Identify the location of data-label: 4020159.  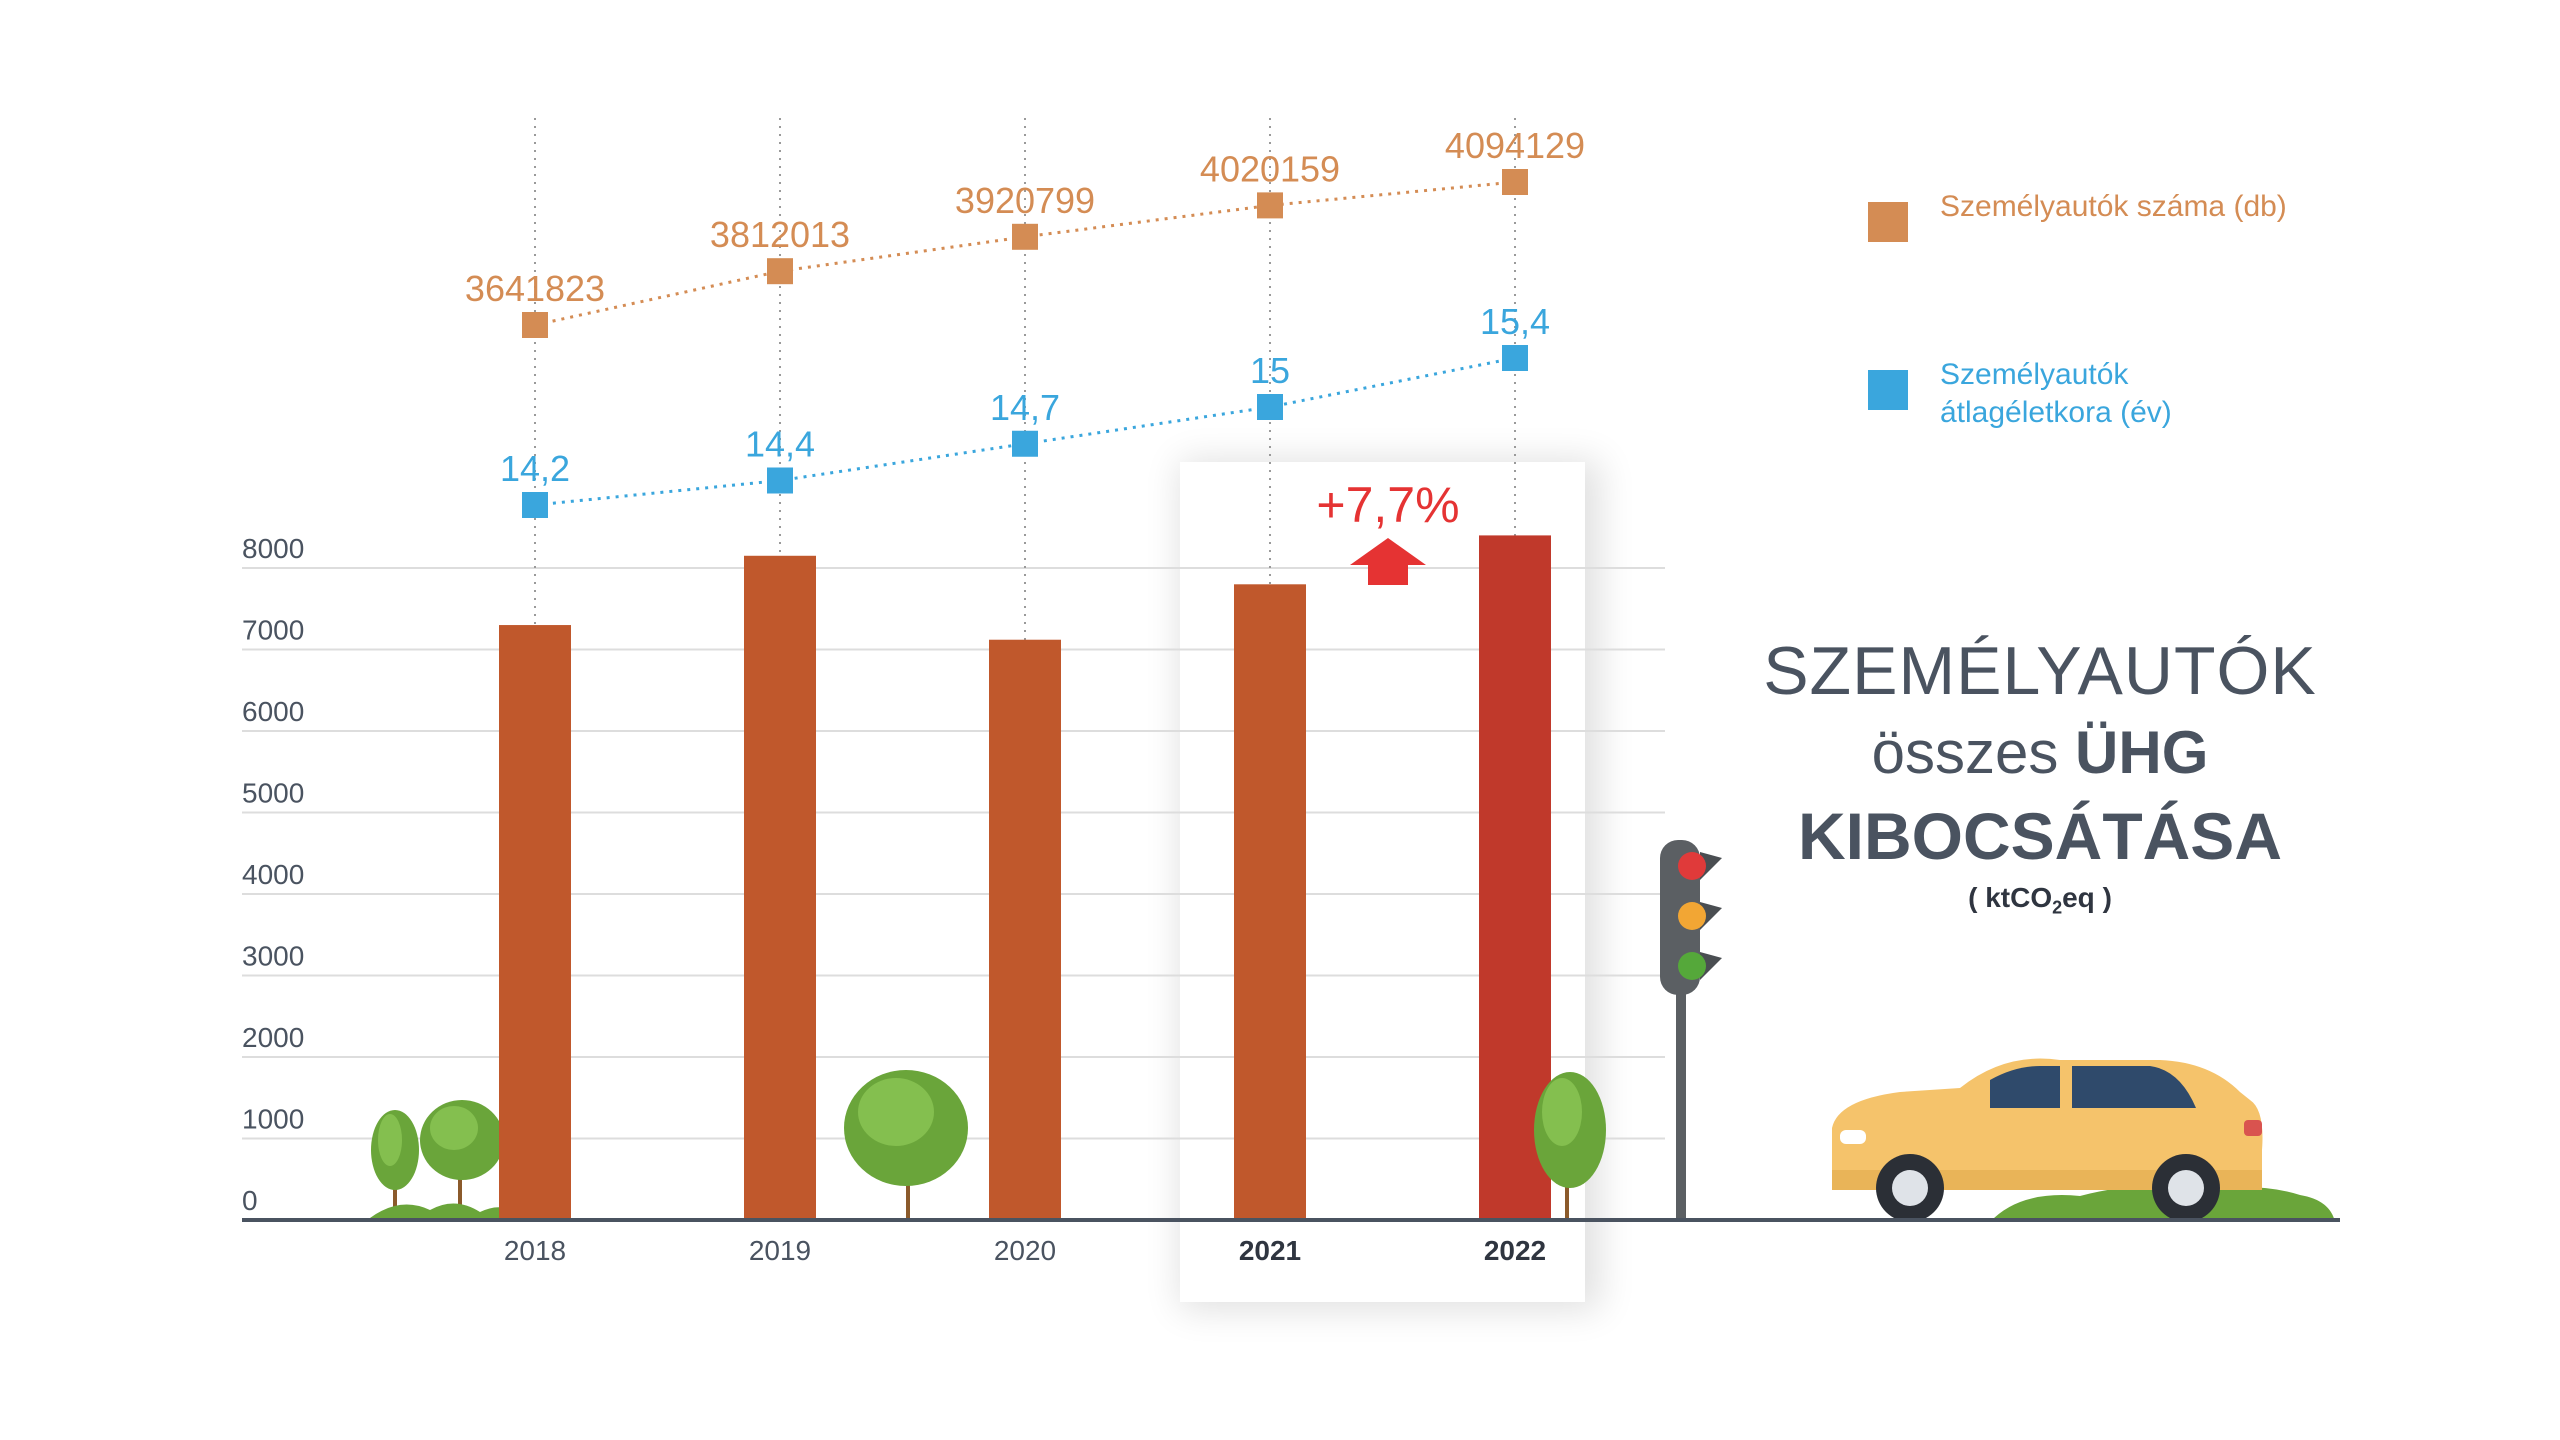
(1270, 168).